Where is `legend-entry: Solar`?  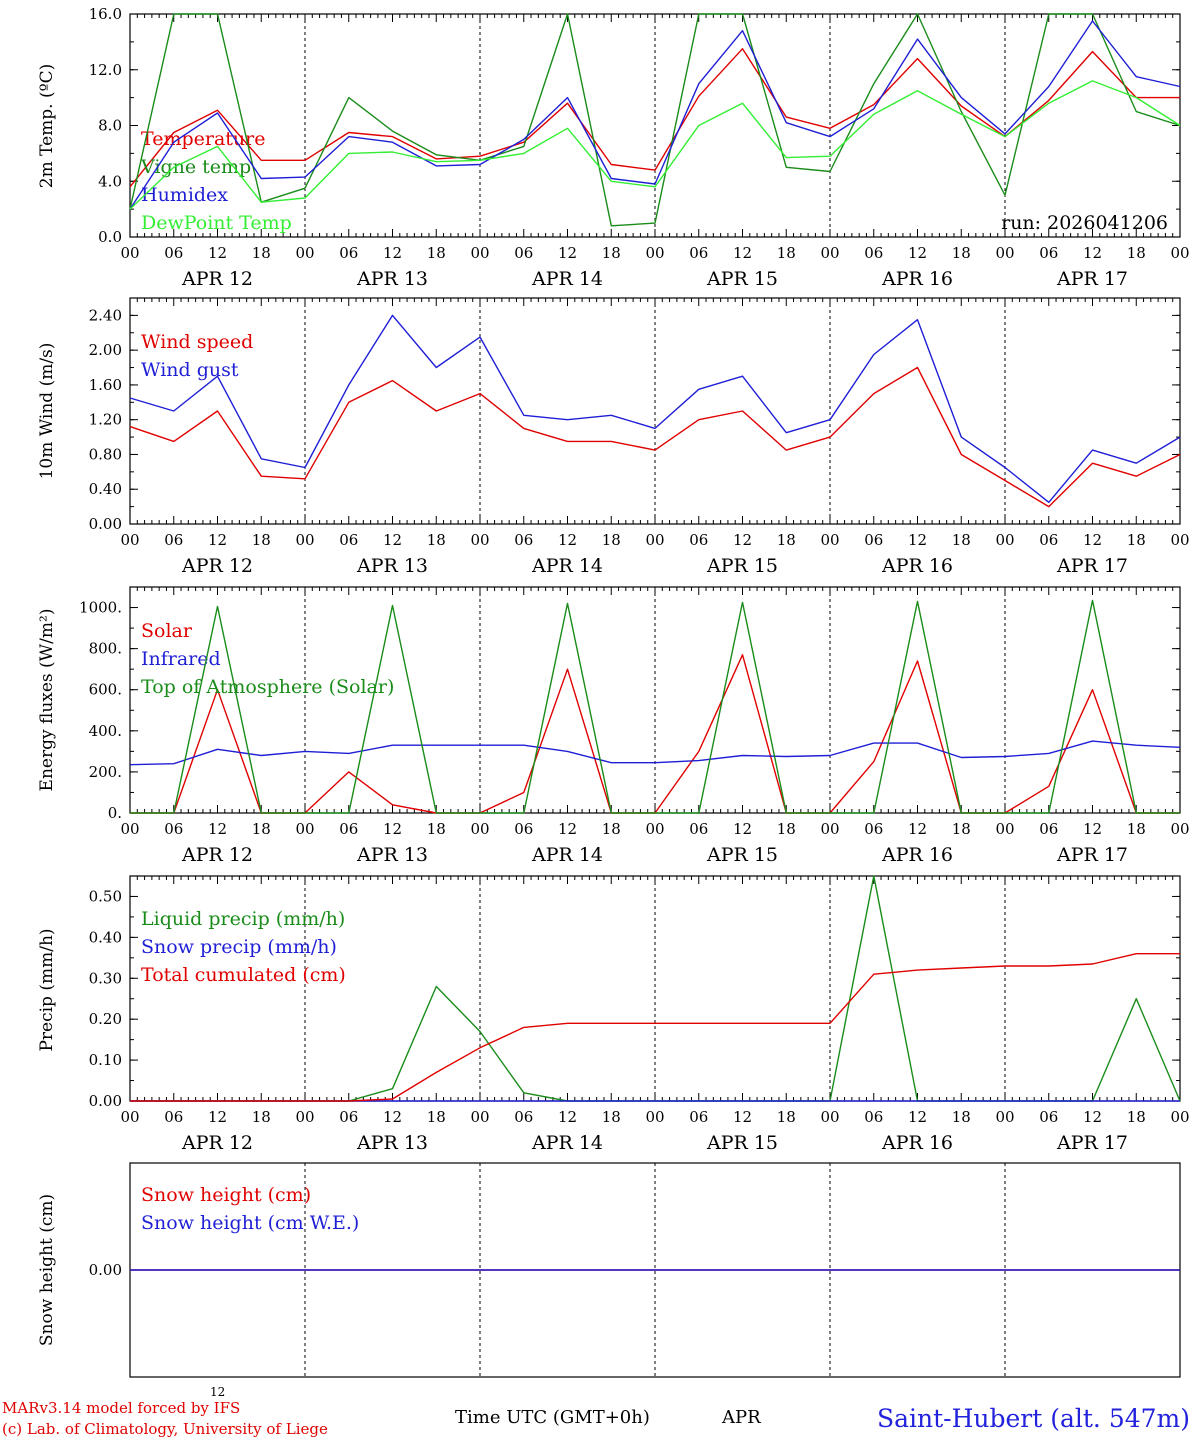
legend-entry: Solar is located at coordinates (167, 631).